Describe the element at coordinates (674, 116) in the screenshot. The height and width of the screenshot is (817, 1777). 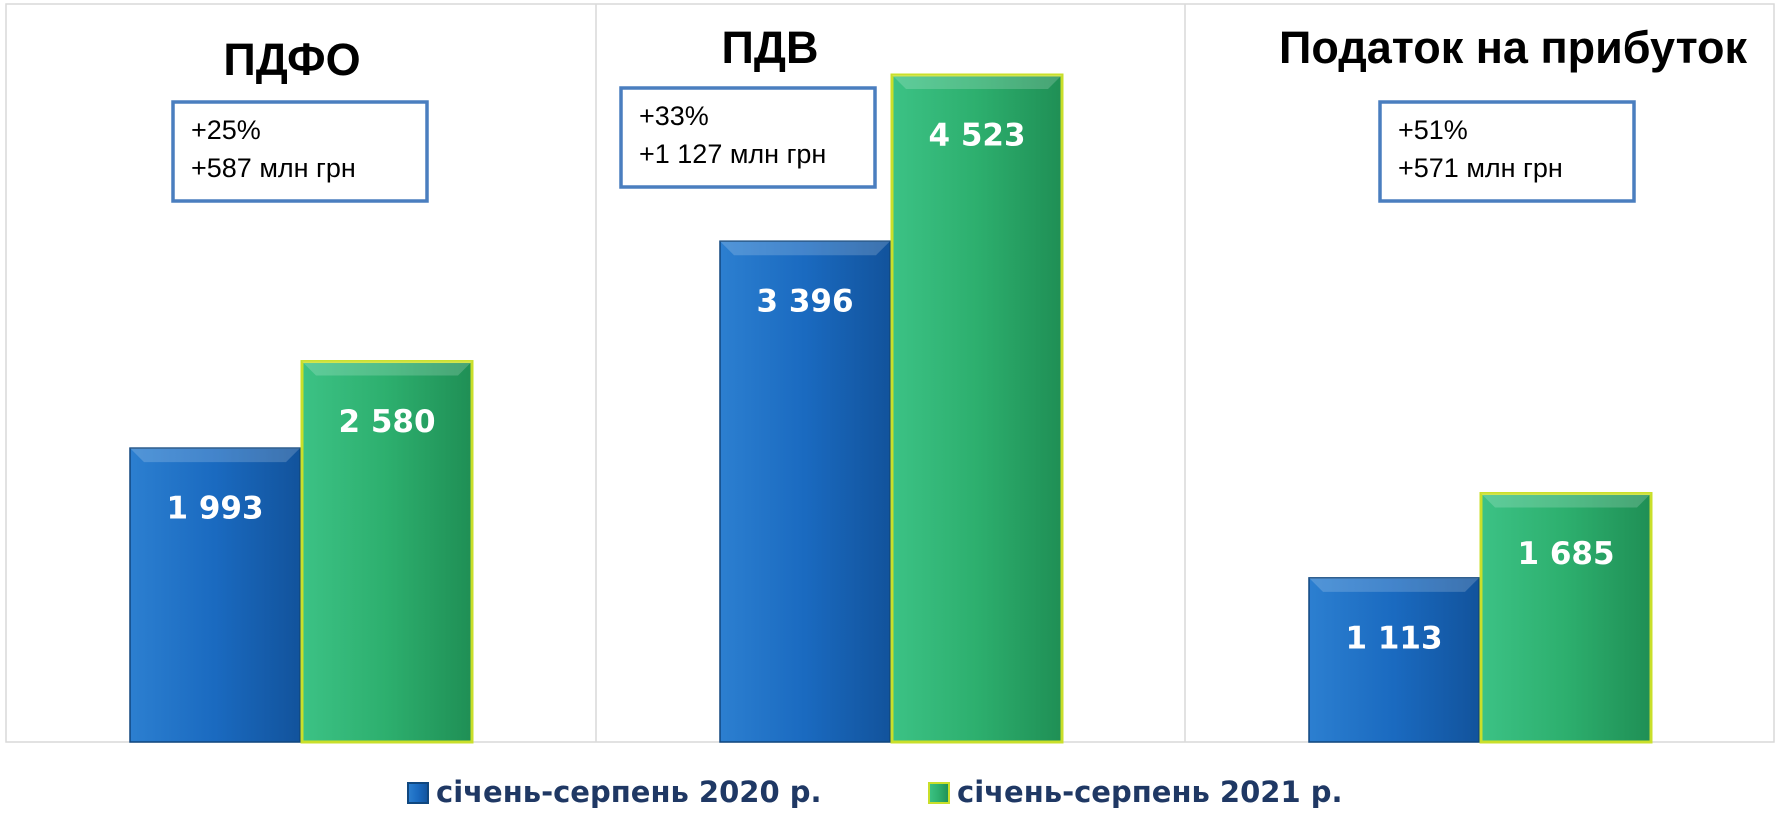
I see `annotation: +33%` at that location.